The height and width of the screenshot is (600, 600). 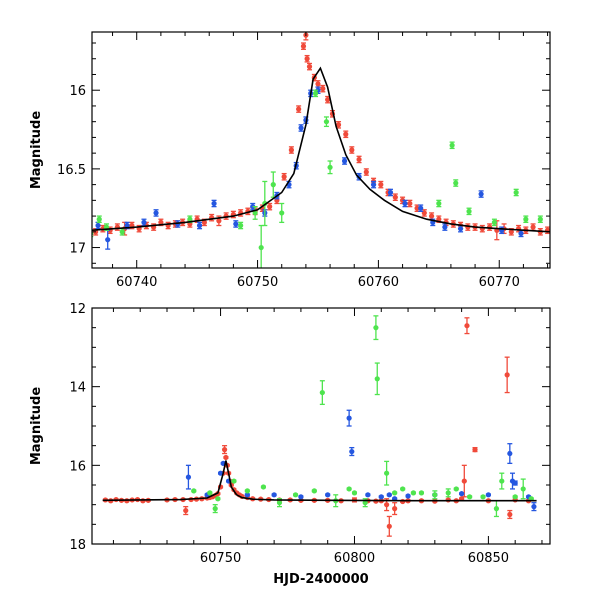 What do you see at coordinates (320, 579) in the screenshot?
I see `bottom-panel-xlabel: HJD-2400000` at bounding box center [320, 579].